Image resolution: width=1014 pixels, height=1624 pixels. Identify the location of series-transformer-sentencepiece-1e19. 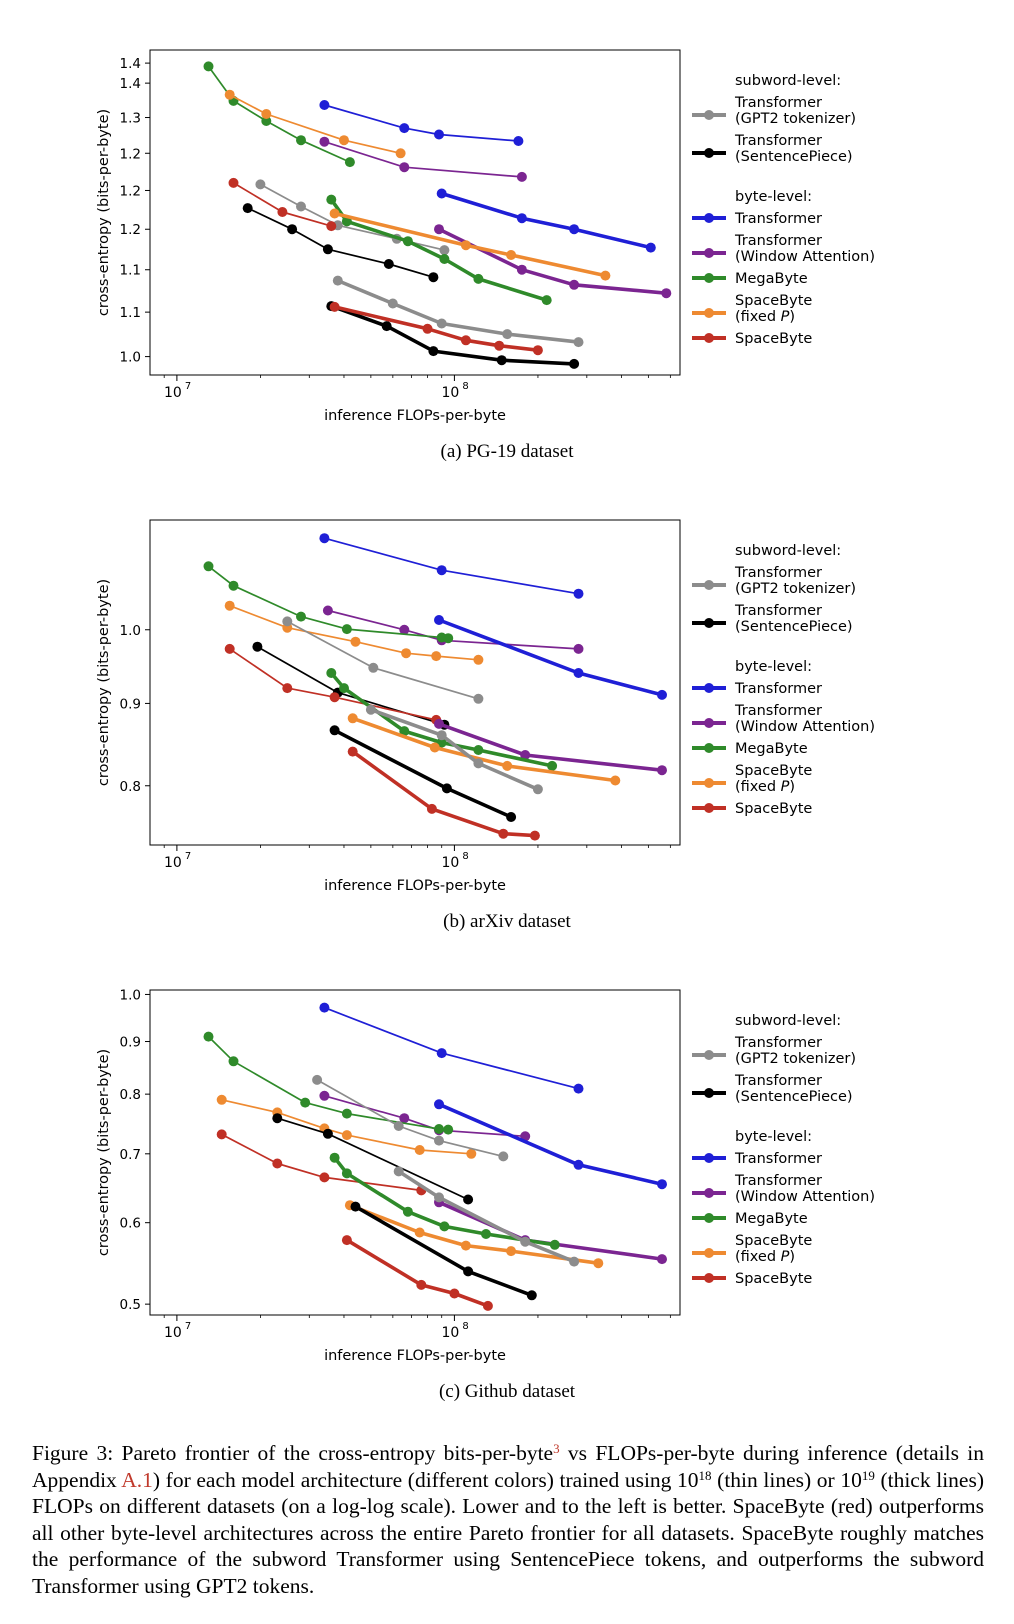
(443, 1251).